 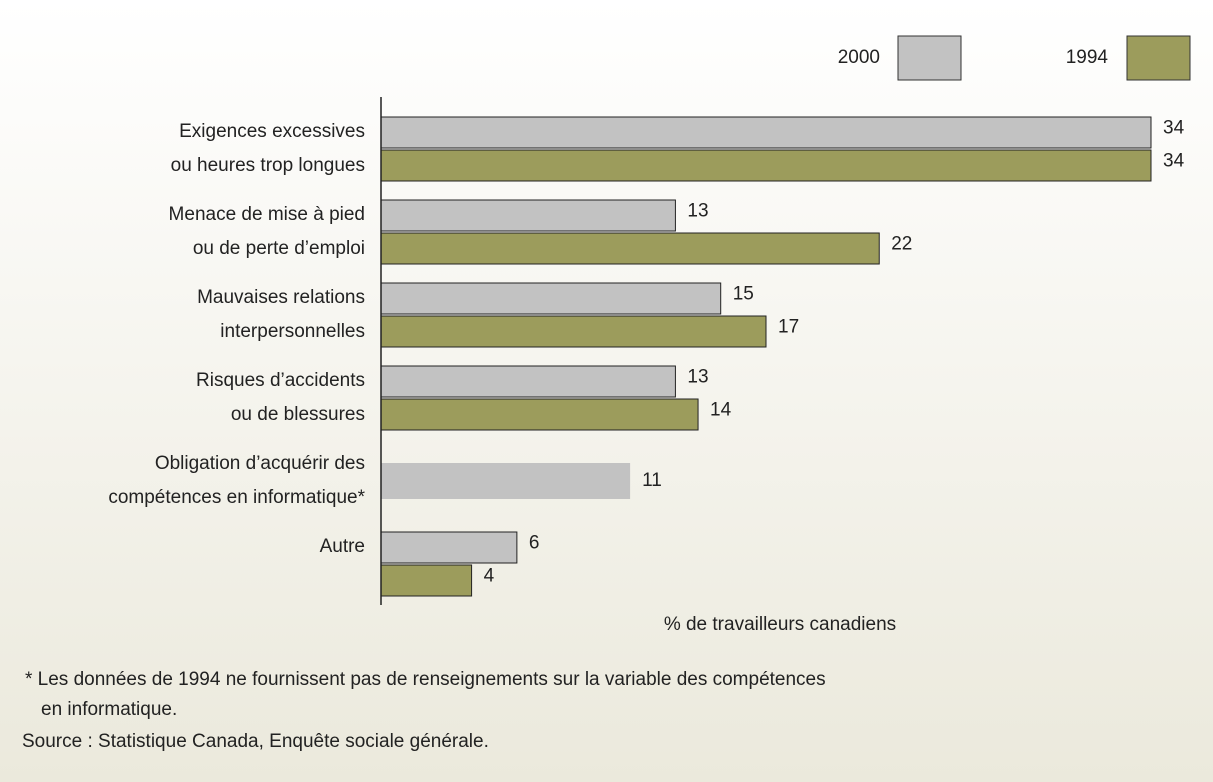 What do you see at coordinates (342, 546) in the screenshot?
I see `category-label: Autre` at bounding box center [342, 546].